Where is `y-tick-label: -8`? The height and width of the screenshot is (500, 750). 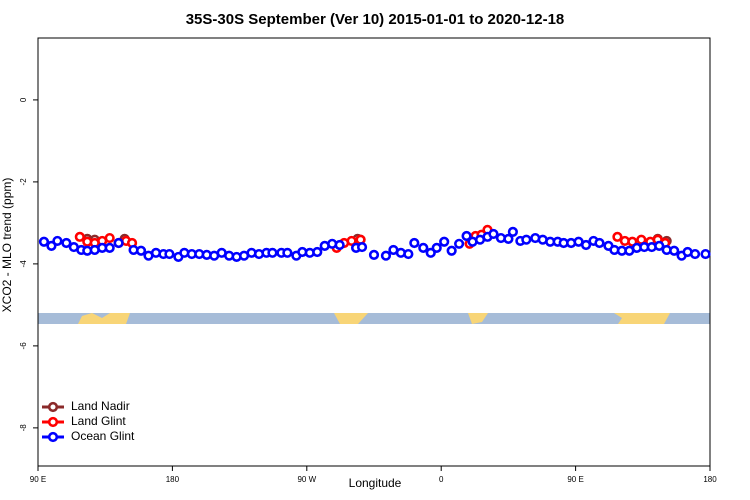
y-tick-label: -8 is located at coordinates (23, 428).